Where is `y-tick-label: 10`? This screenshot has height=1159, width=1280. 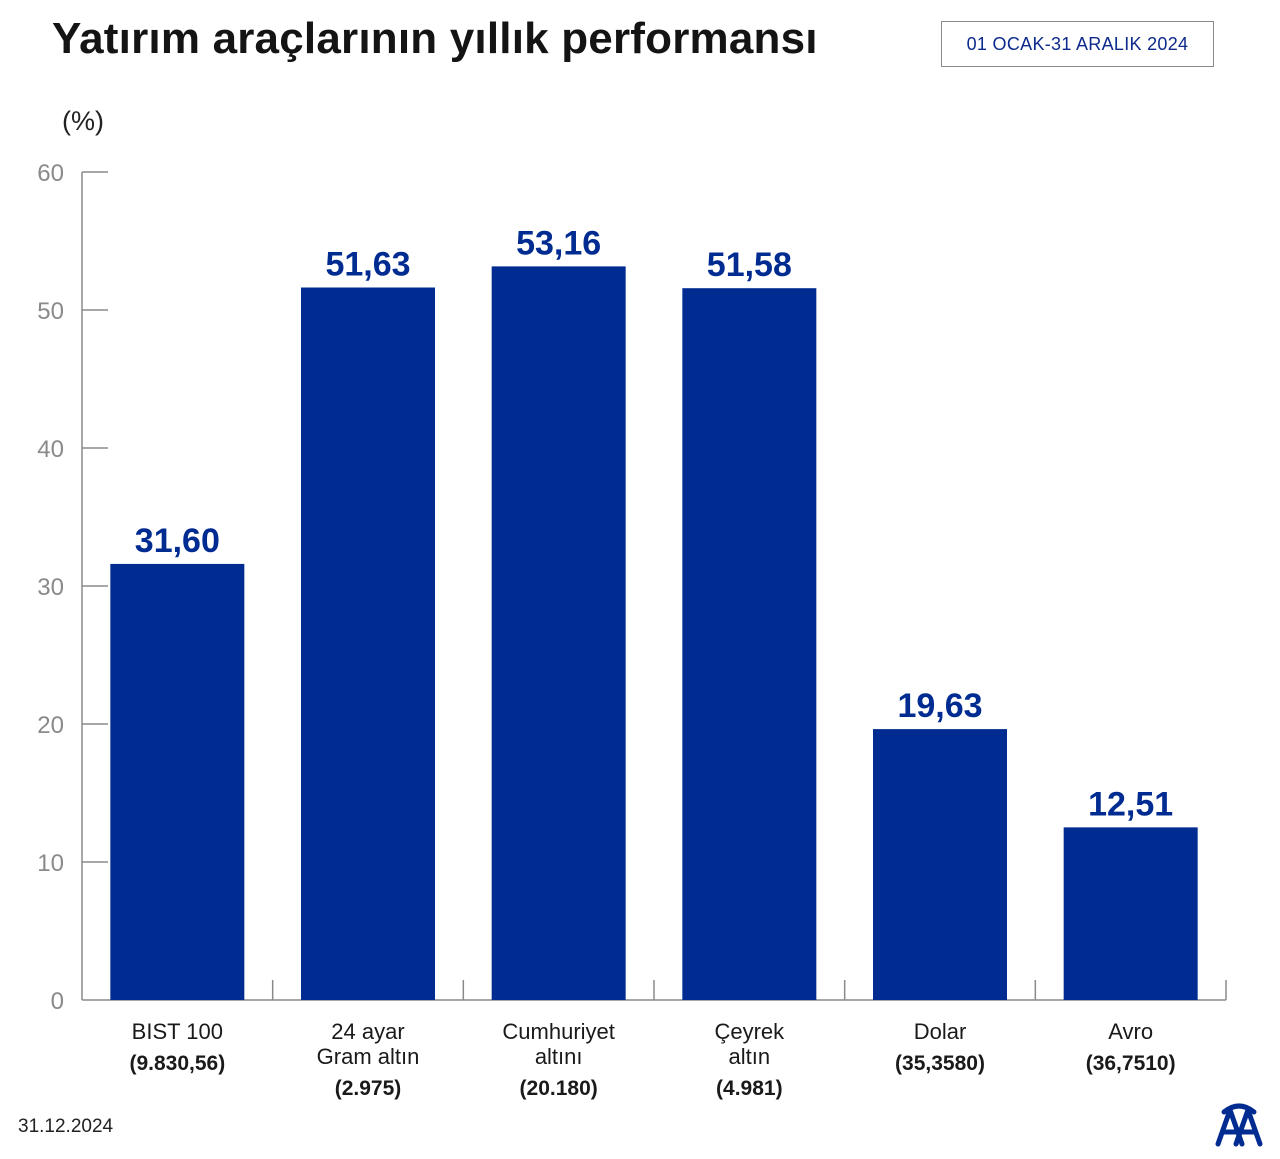
y-tick-label: 10 is located at coordinates (50, 863).